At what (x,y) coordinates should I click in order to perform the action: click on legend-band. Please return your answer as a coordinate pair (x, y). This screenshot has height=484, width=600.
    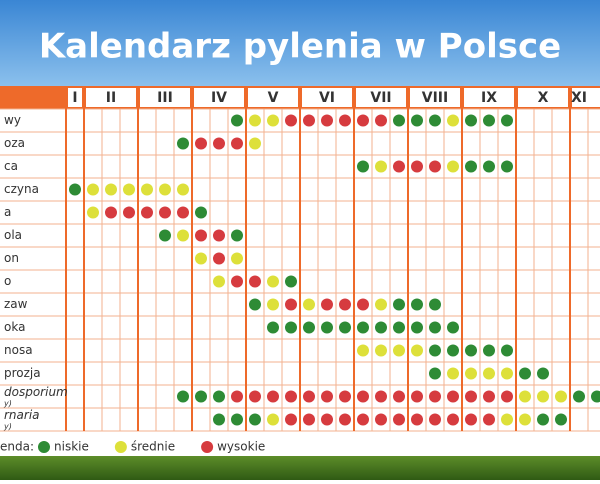
    Looking at the image, I should click on (300, 444).